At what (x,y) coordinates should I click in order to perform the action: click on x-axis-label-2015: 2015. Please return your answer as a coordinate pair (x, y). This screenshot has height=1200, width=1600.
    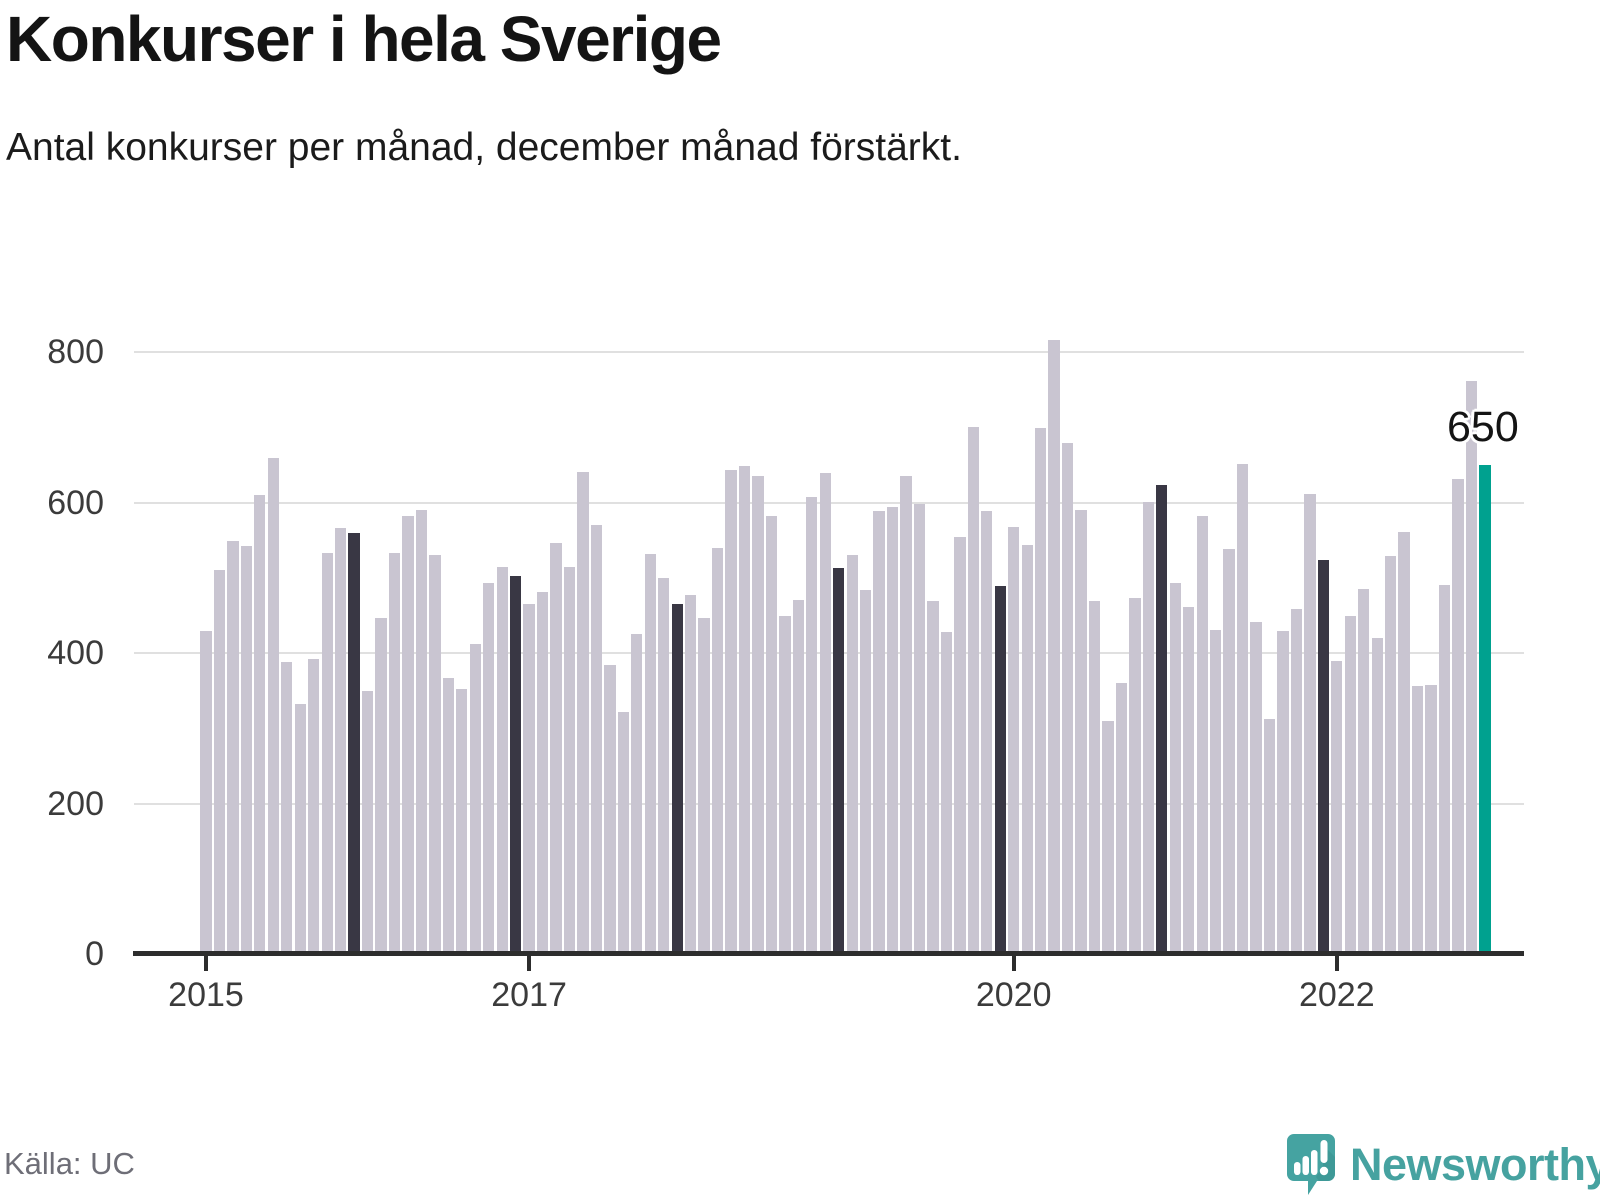
    Looking at the image, I should click on (206, 995).